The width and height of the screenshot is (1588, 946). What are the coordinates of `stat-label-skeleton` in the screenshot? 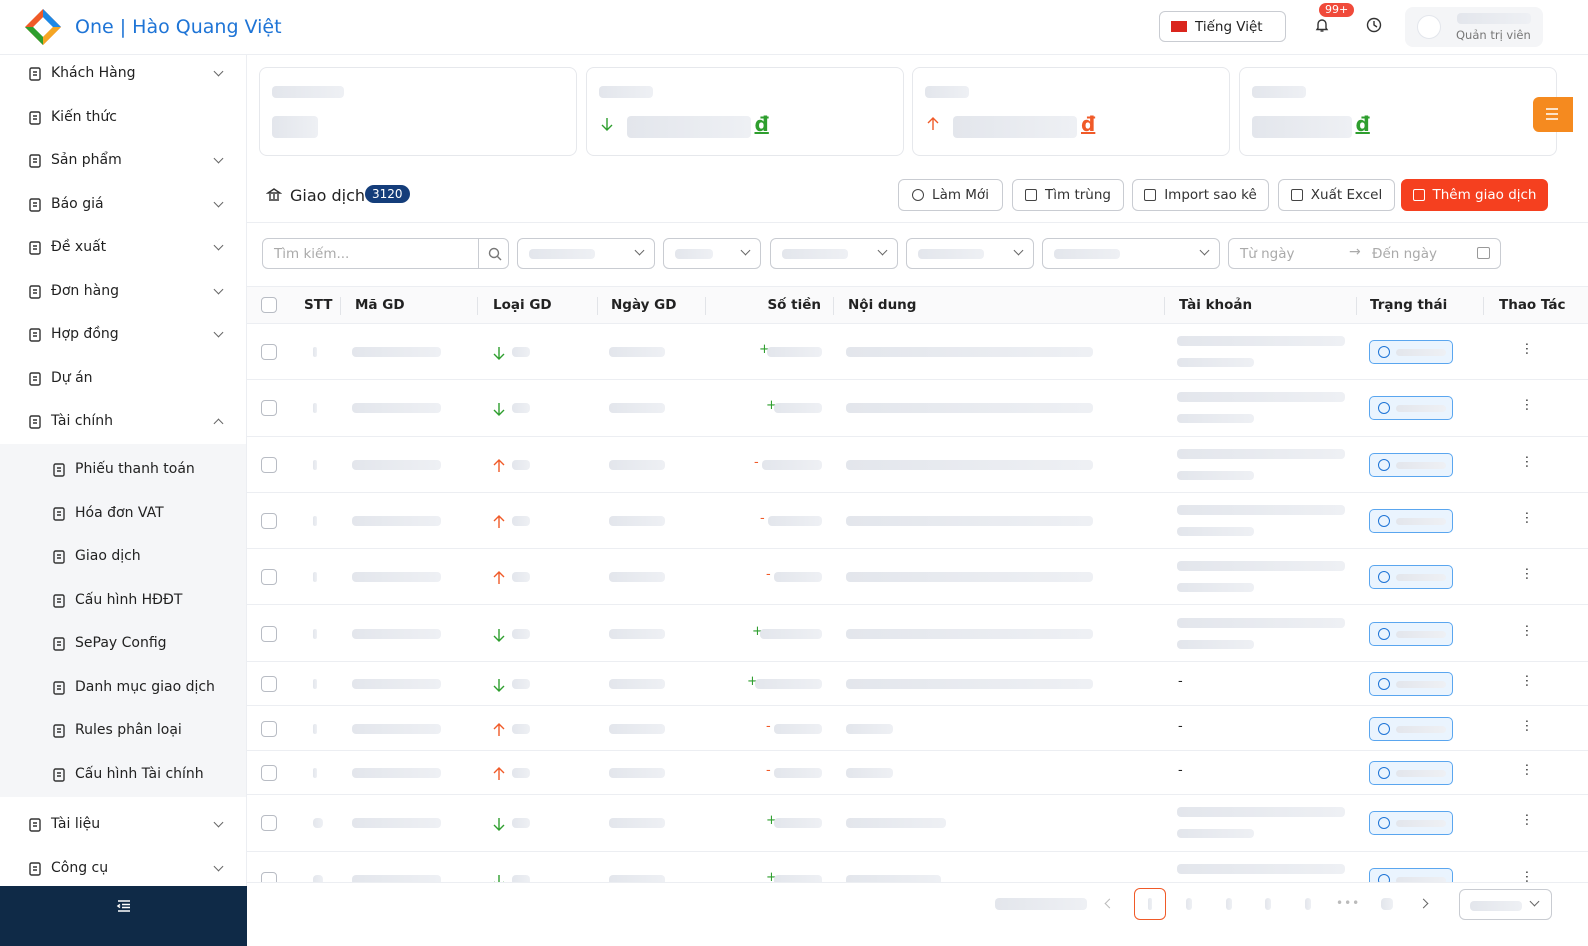 It's located at (625, 92).